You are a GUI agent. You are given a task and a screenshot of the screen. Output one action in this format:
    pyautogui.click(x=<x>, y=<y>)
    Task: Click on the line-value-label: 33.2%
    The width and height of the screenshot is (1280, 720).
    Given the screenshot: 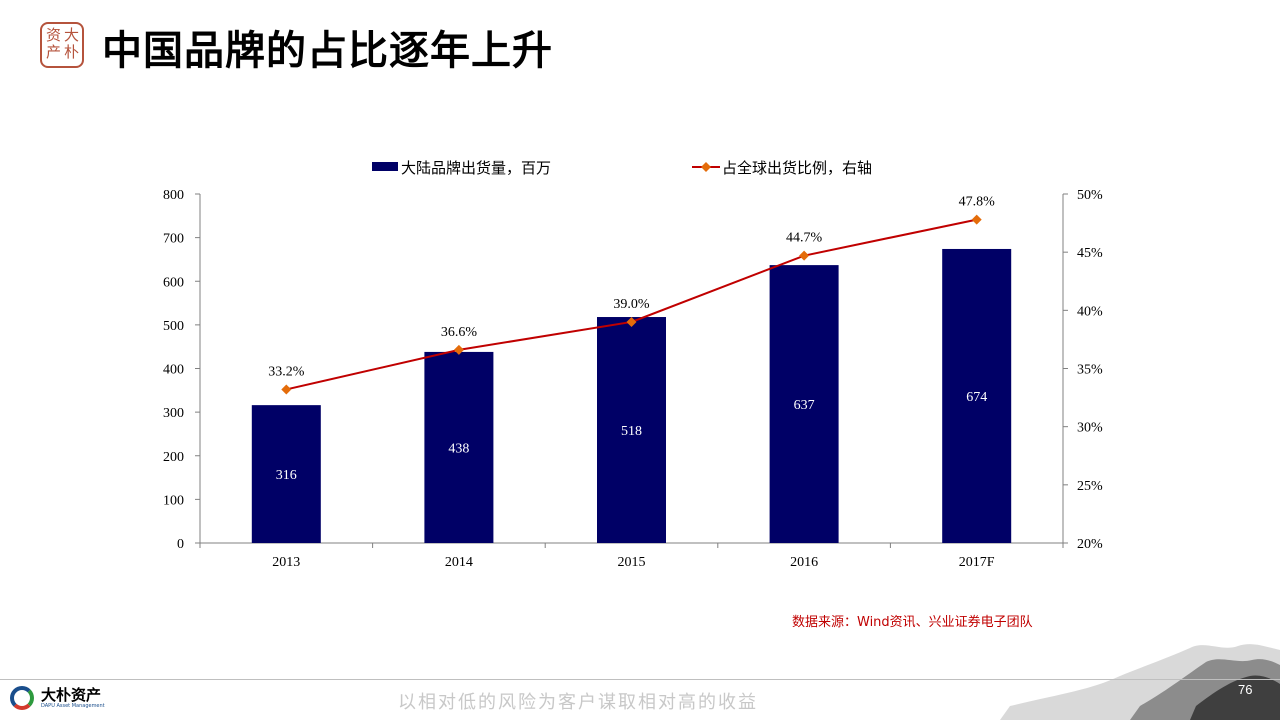 What is the action you would take?
    pyautogui.click(x=286, y=371)
    